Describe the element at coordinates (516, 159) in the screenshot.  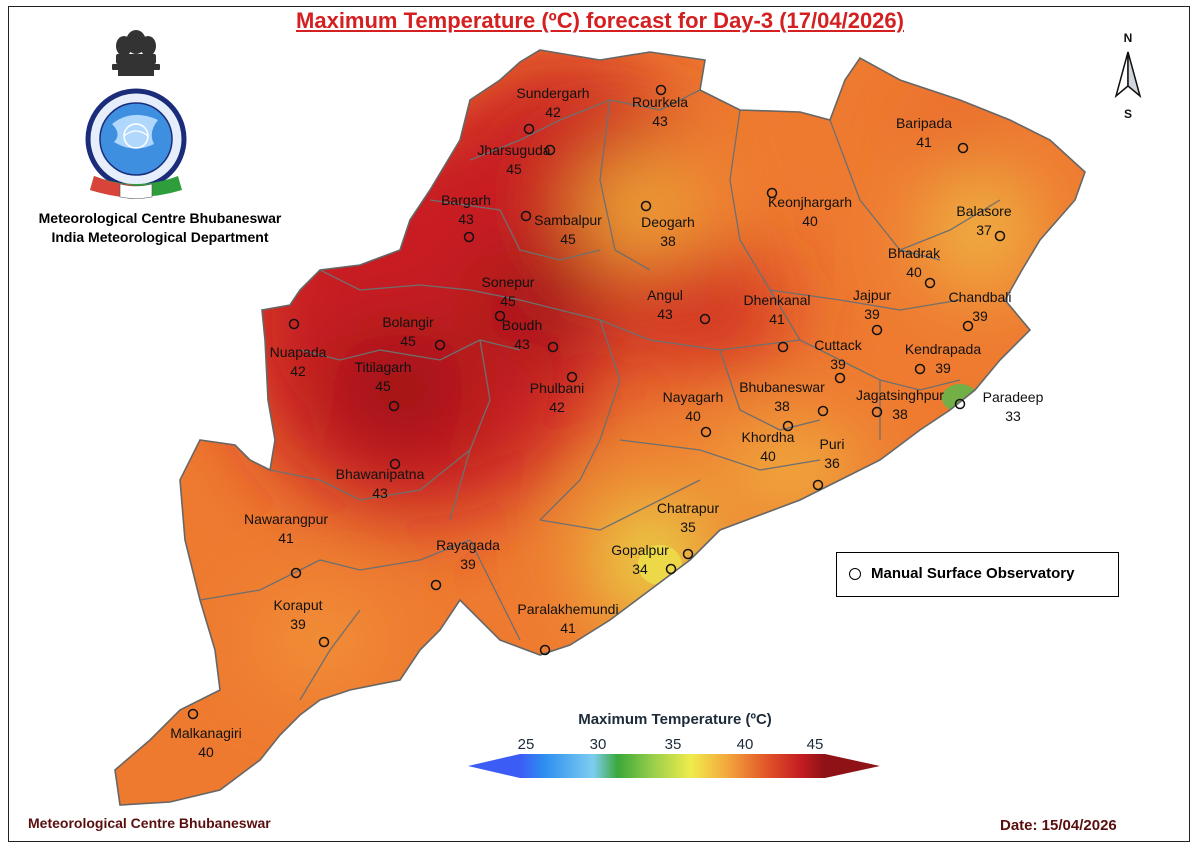
I see `station-jharsuguda: Jharsuguda 45` at that location.